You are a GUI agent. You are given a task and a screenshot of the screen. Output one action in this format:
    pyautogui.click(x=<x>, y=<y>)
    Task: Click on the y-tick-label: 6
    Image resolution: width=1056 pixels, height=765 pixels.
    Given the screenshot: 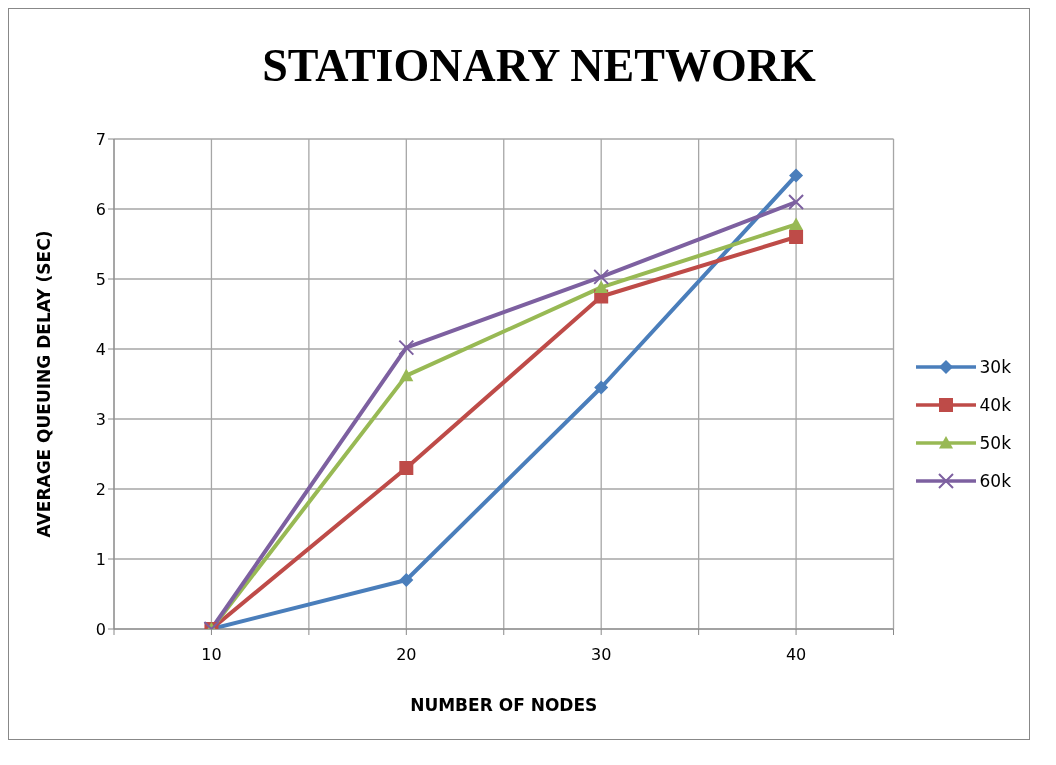 What is the action you would take?
    pyautogui.click(x=100, y=209)
    